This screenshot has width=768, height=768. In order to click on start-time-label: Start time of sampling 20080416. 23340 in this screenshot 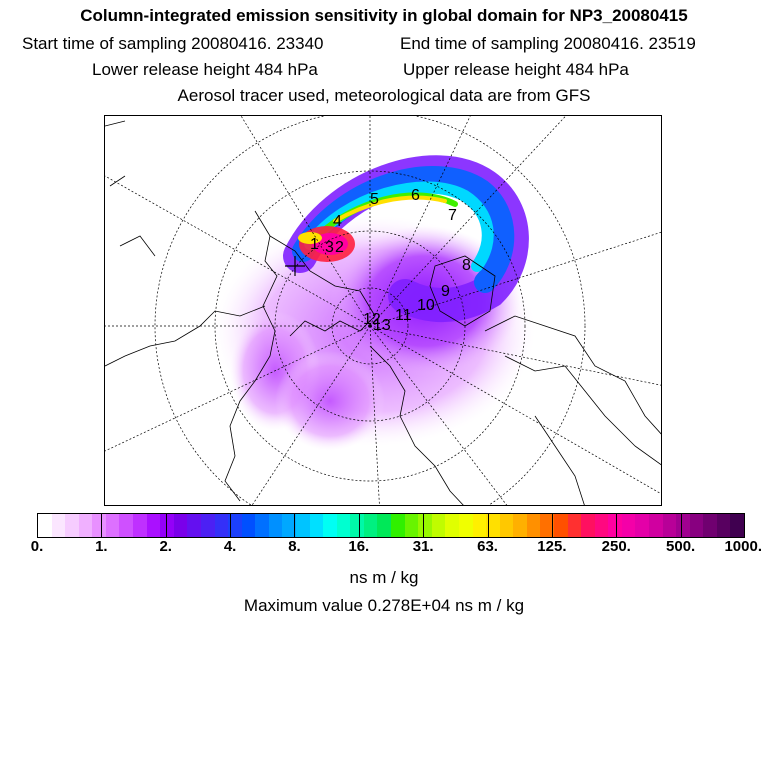, I will do `click(173, 43)`.